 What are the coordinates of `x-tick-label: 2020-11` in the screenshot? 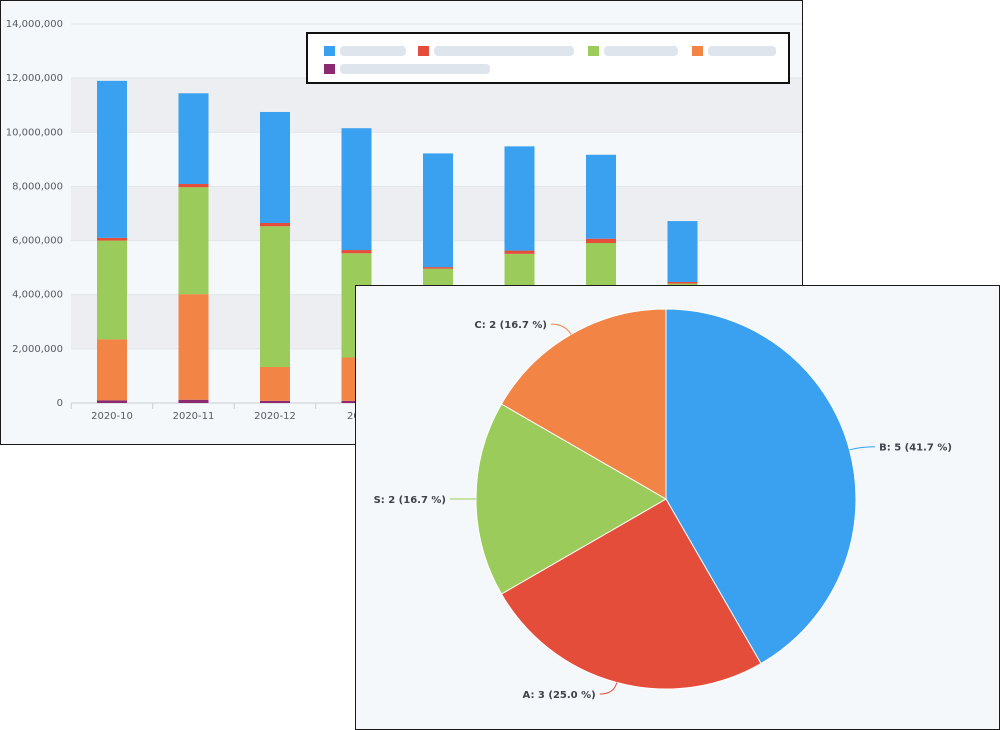 It's located at (194, 416).